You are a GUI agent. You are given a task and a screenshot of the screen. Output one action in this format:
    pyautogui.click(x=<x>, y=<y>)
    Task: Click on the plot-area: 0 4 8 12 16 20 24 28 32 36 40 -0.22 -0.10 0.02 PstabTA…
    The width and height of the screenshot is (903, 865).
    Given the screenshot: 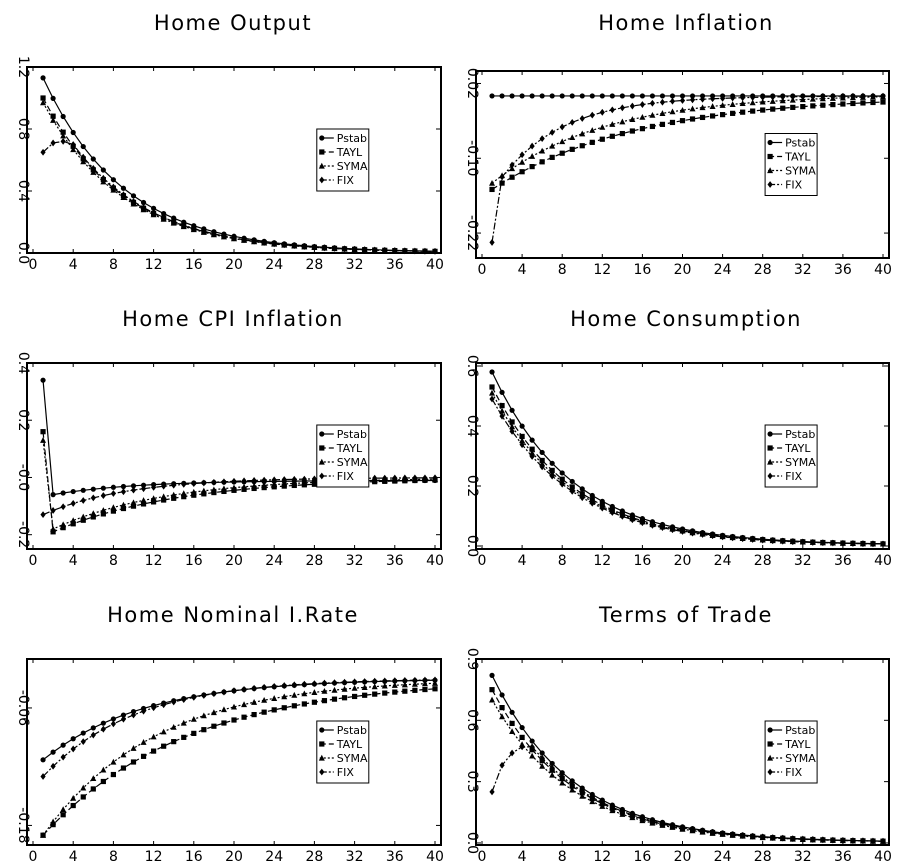 What is the action you would take?
    pyautogui.click(x=678, y=173)
    